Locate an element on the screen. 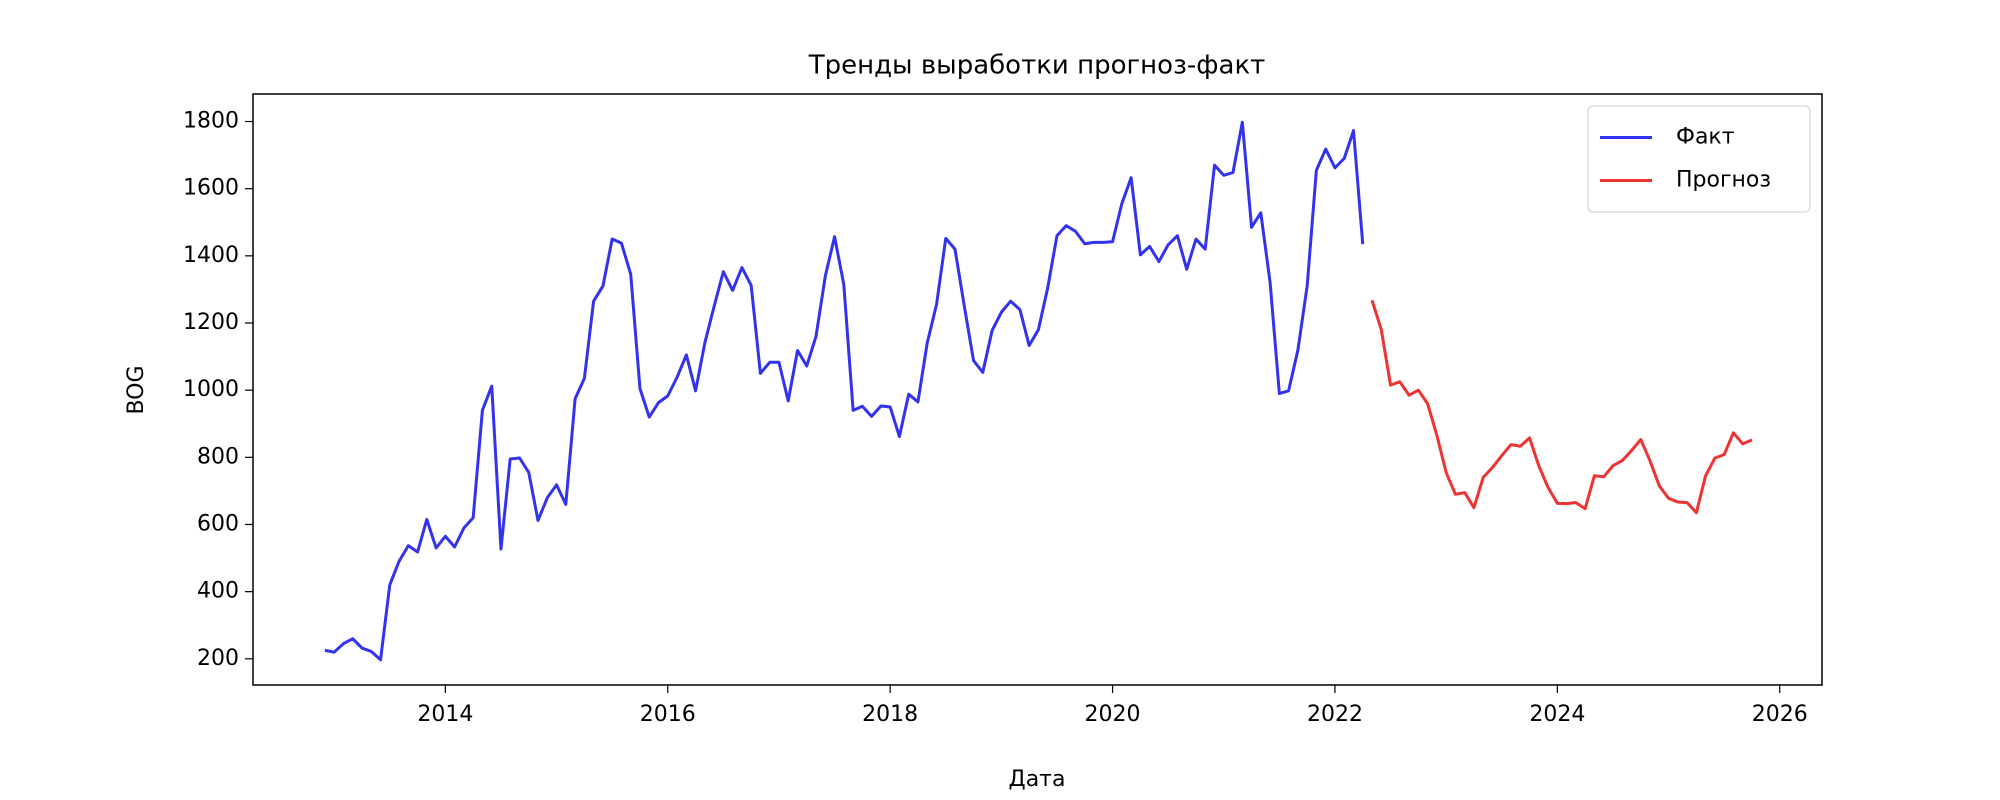  y-tick-label: 1200 is located at coordinates (211, 322).